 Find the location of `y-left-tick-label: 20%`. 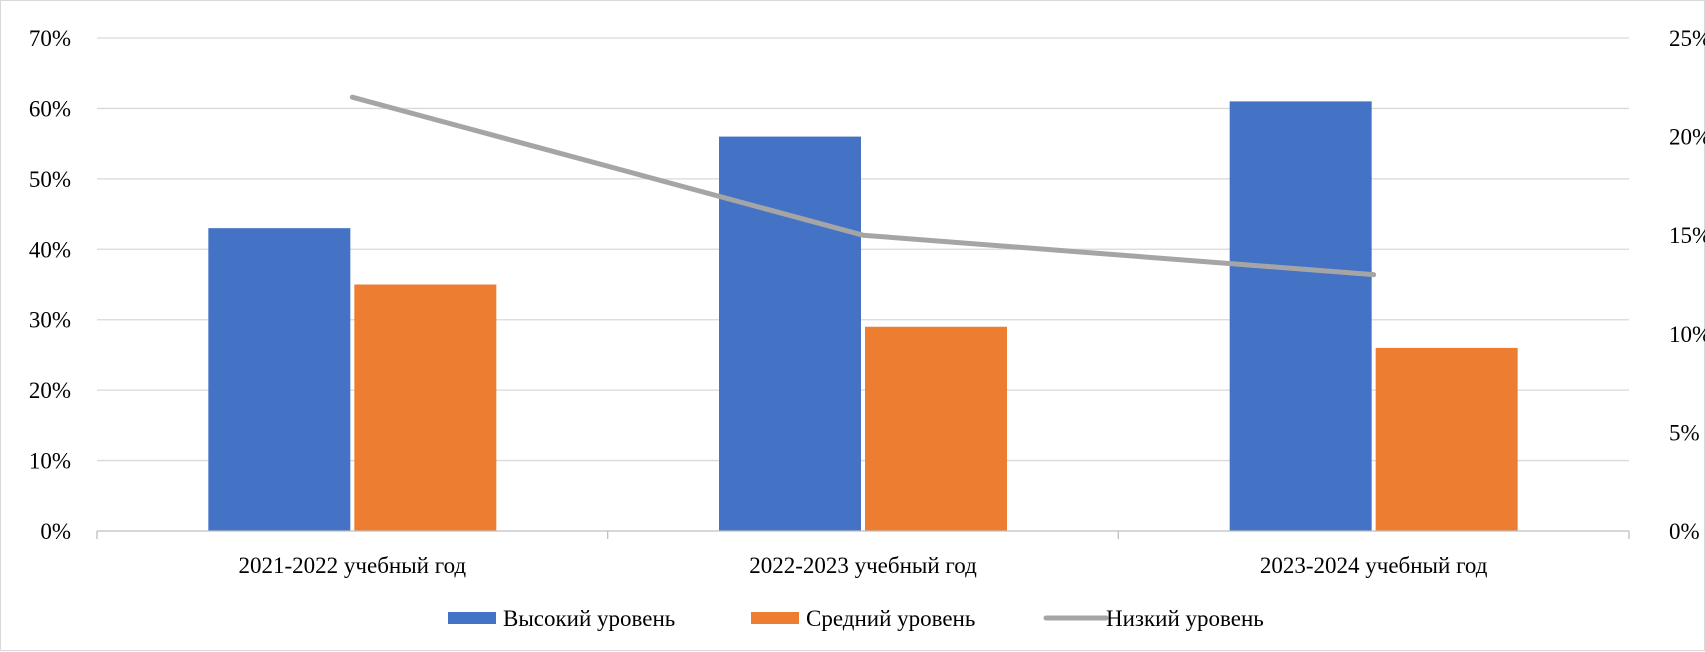

y-left-tick-label: 20% is located at coordinates (50, 390).